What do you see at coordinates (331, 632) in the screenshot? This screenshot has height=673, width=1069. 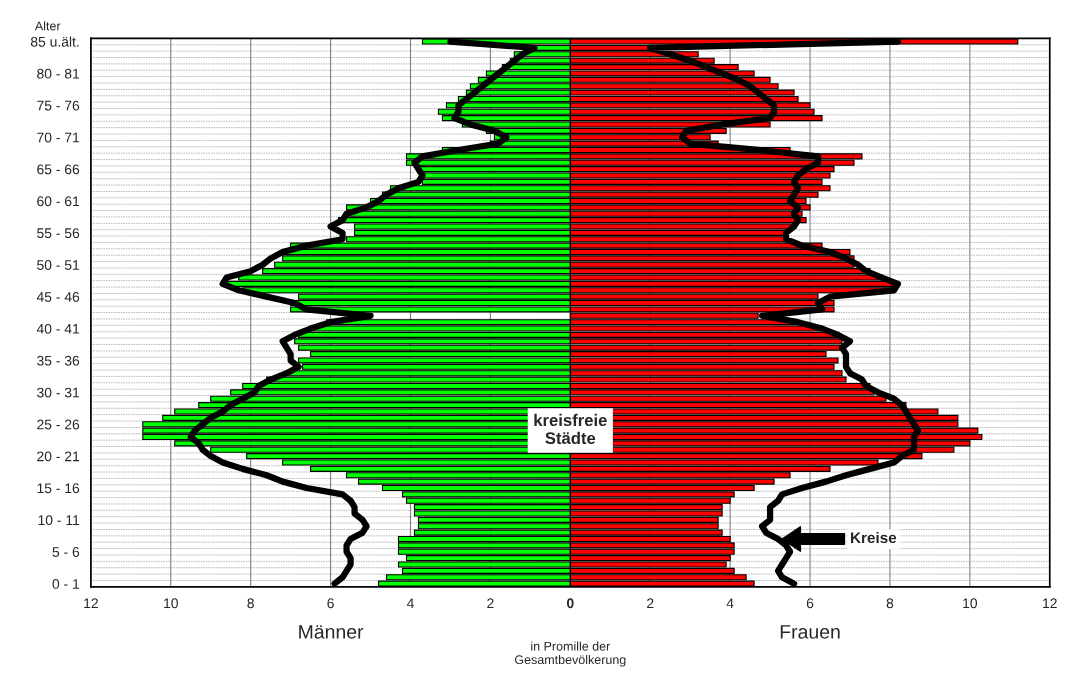 I see `text: Männer` at bounding box center [331, 632].